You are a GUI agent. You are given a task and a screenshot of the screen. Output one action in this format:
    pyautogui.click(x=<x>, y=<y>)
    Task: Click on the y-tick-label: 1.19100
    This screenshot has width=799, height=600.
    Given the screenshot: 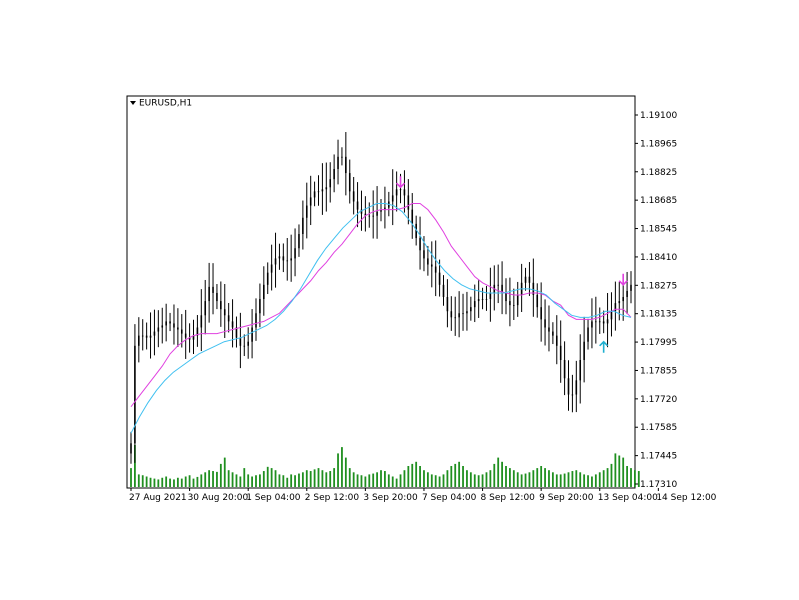 What is the action you would take?
    pyautogui.click(x=658, y=116)
    